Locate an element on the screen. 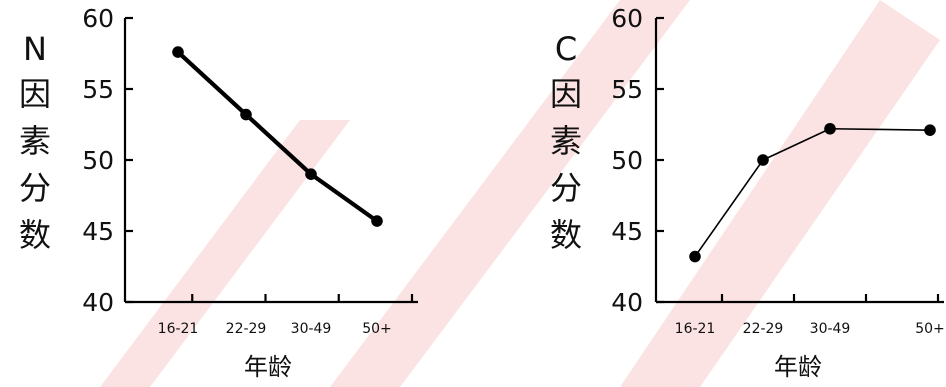  y-axis-label: C is located at coordinates (566, 49).